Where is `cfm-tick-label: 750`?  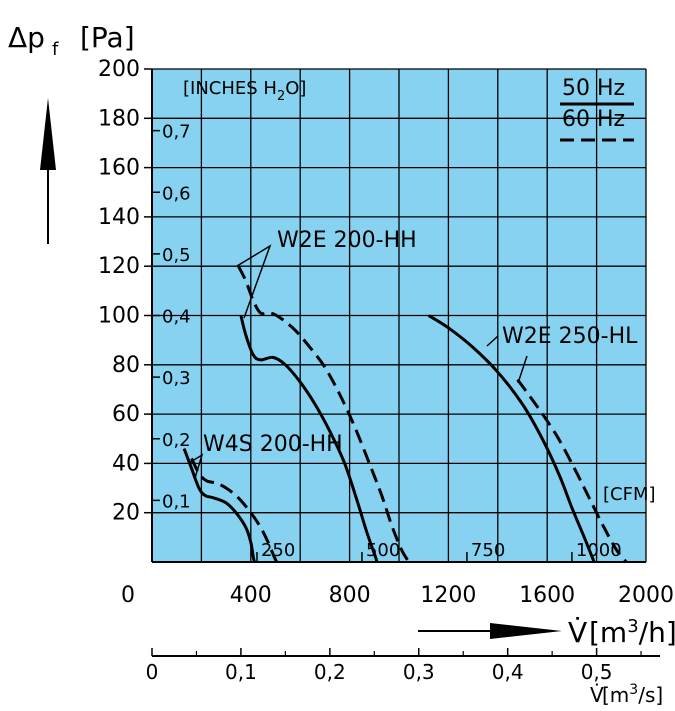
cfm-tick-label: 750 is located at coordinates (488, 550).